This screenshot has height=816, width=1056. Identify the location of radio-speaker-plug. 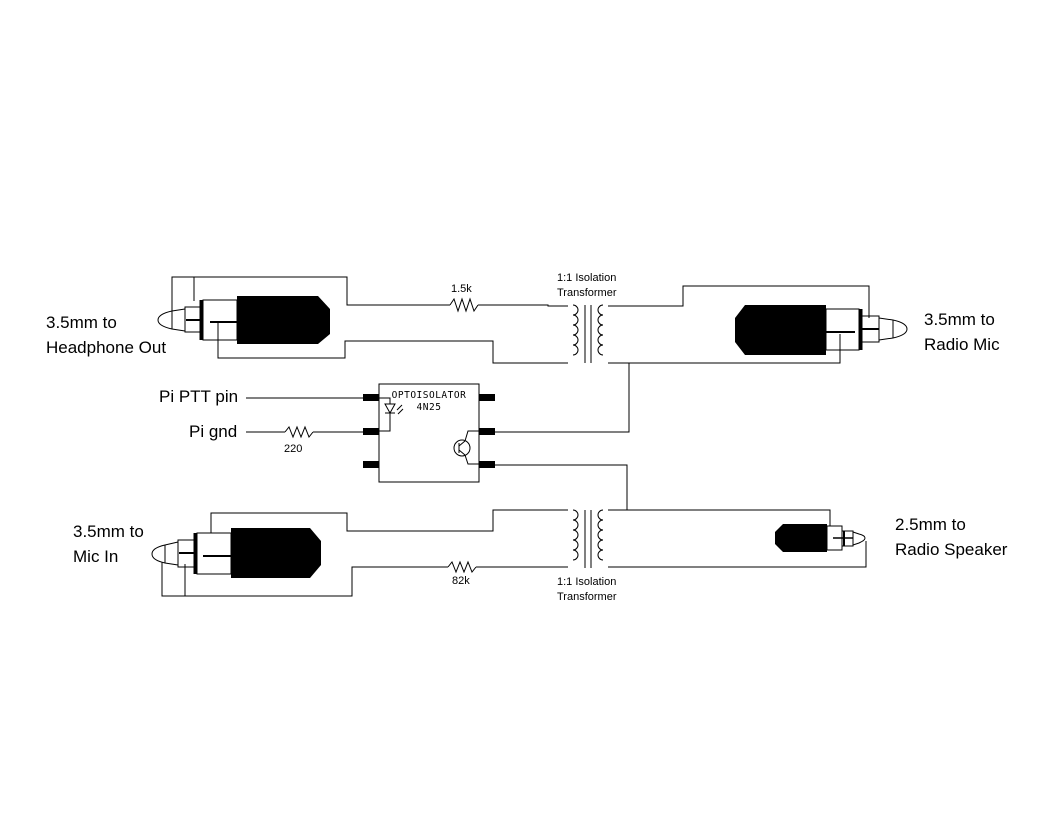
(820, 538).